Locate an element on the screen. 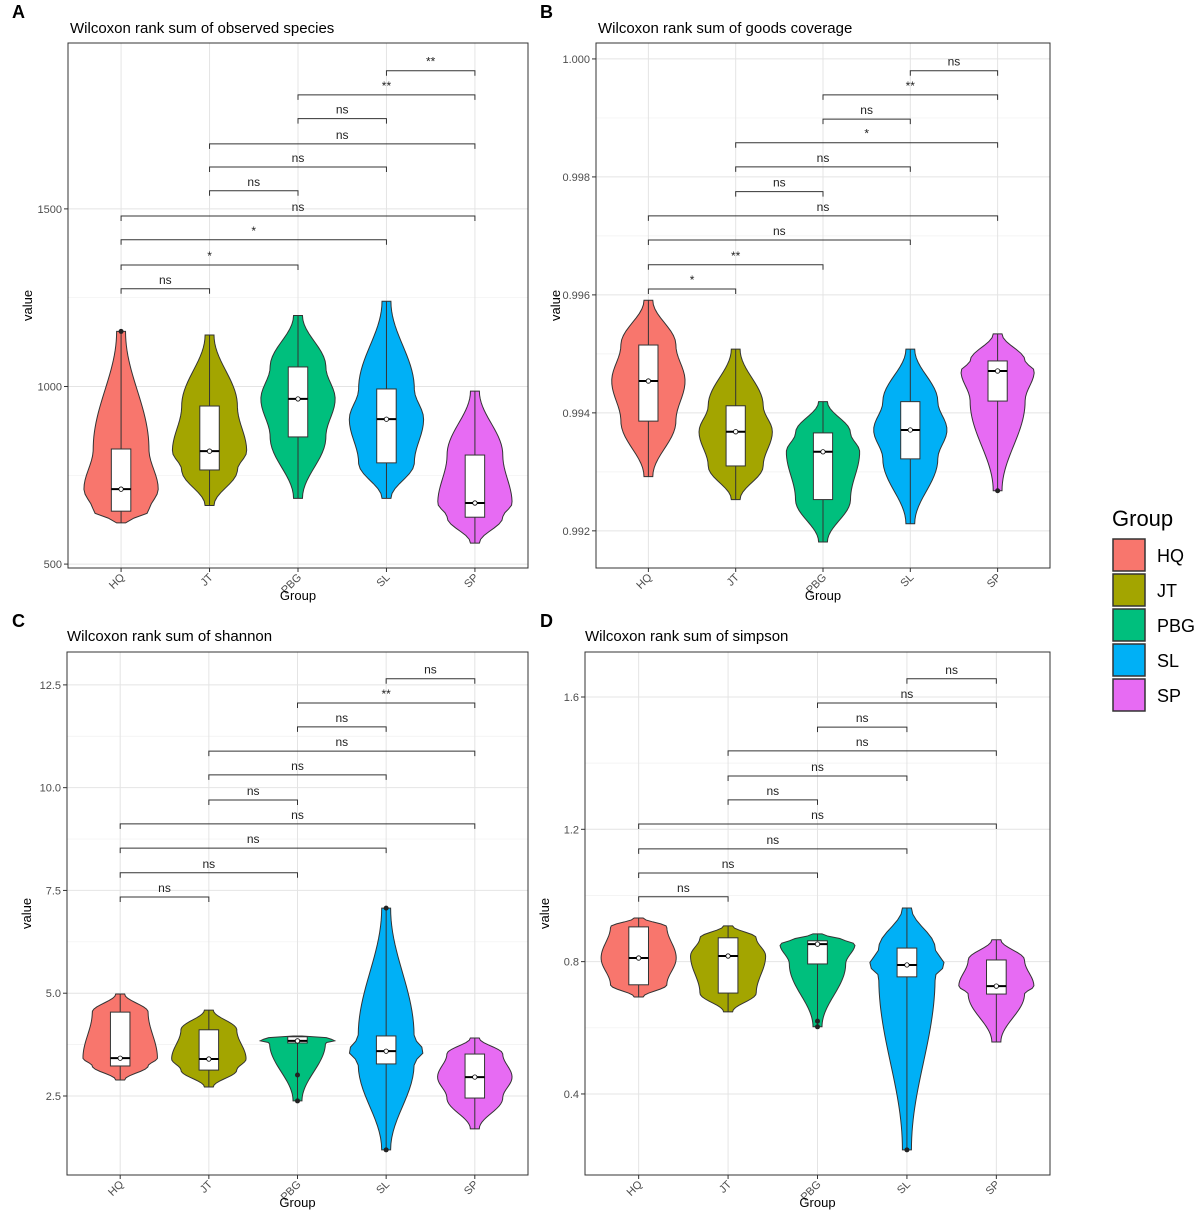 The width and height of the screenshot is (1200, 1220). legend-label: SL is located at coordinates (1168, 661).